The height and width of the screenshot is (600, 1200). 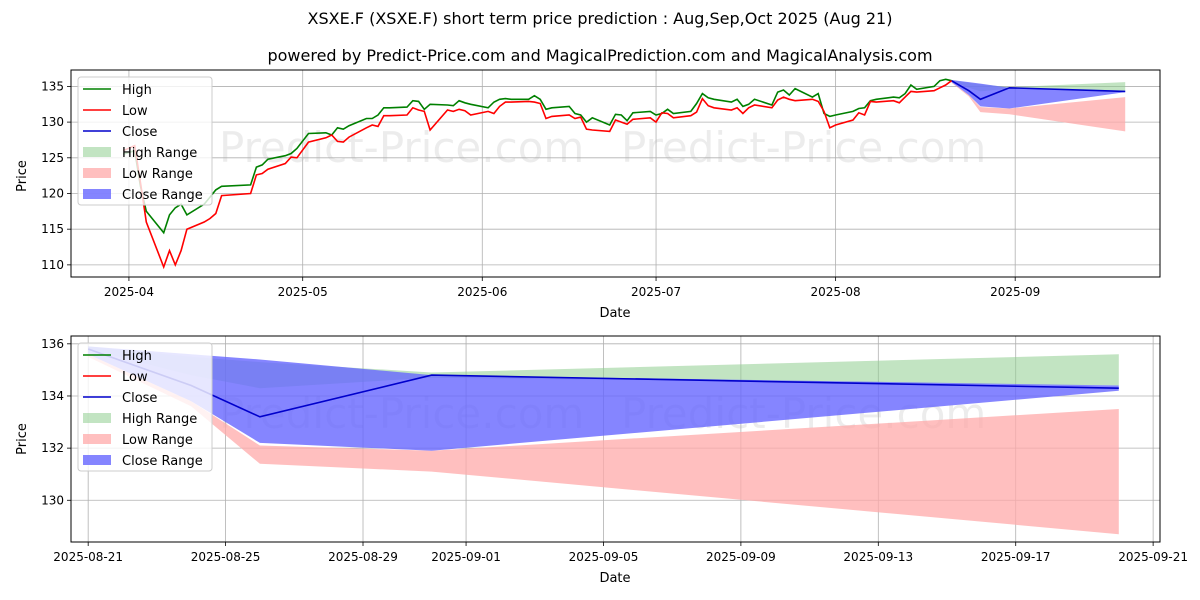 I want to click on x-tick-label: 2025-09-21, so click(x=1153, y=557).